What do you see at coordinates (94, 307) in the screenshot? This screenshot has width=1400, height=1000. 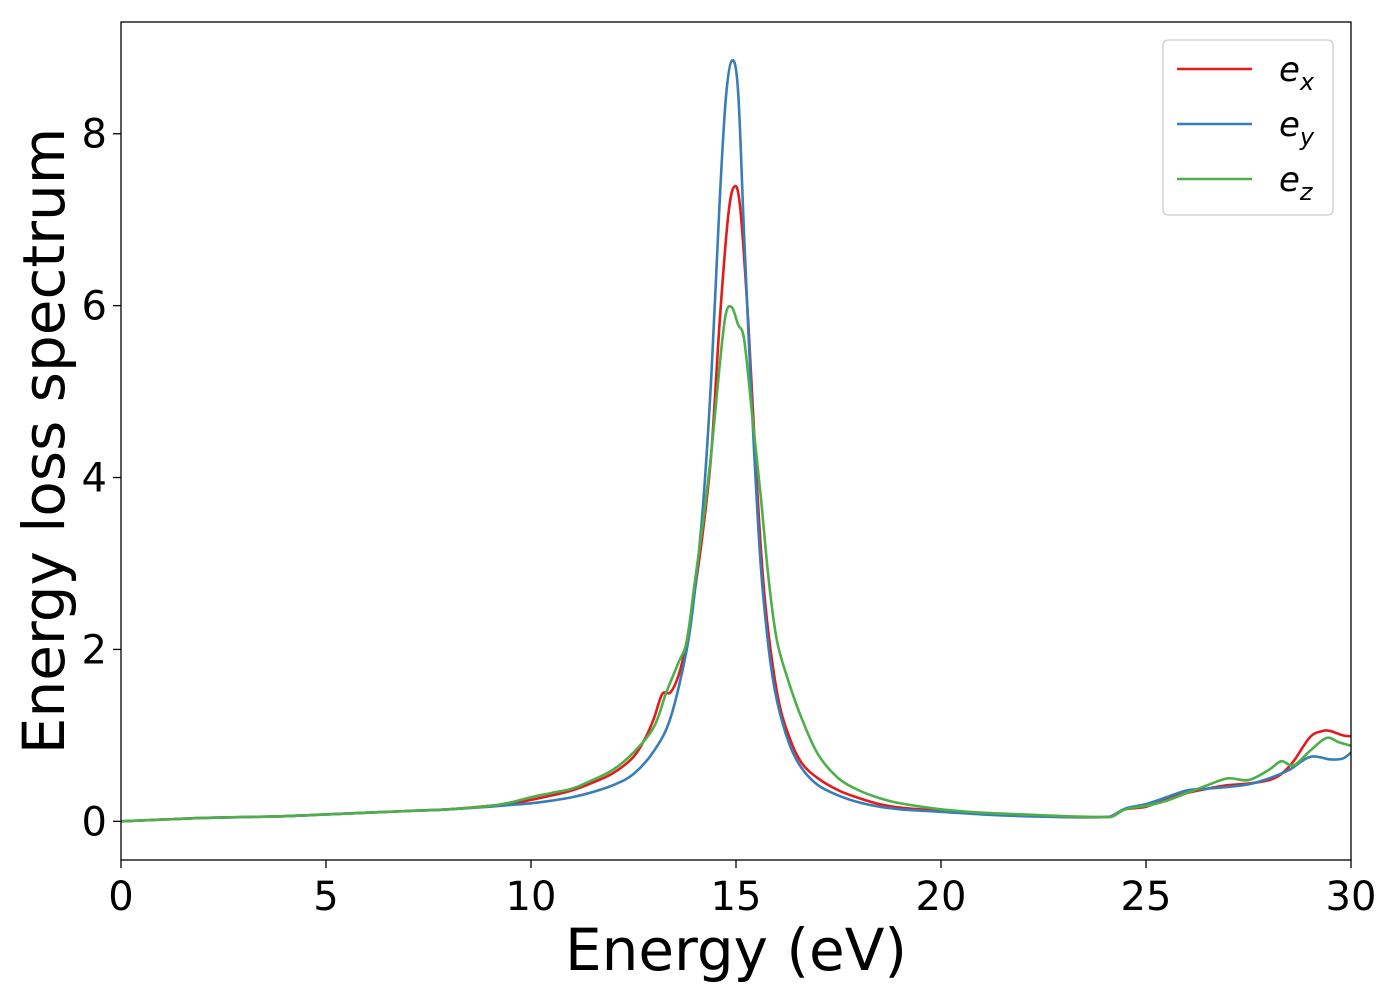 I see `y-tick-label: 6` at bounding box center [94, 307].